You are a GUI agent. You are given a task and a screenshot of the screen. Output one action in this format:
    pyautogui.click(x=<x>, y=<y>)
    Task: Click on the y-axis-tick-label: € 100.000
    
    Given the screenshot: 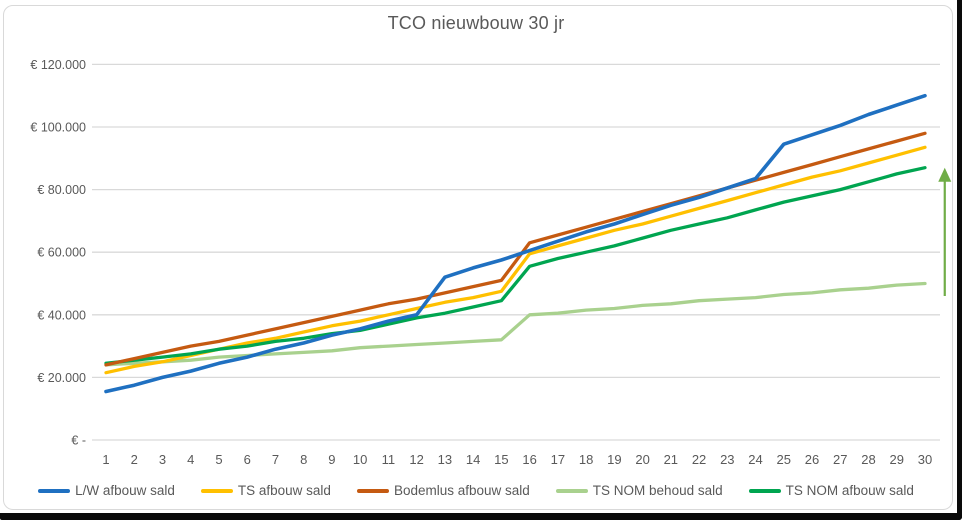 What is the action you would take?
    pyautogui.click(x=58, y=128)
    